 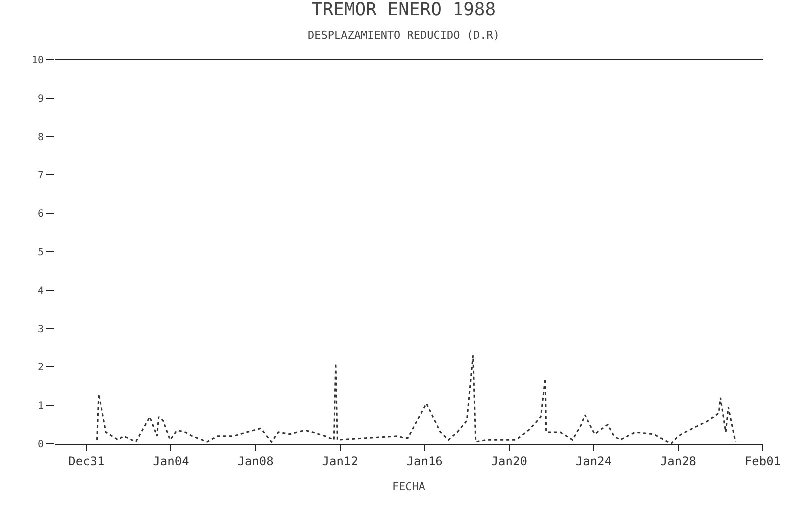 I want to click on y-tick-label: 9, so click(x=41, y=99).